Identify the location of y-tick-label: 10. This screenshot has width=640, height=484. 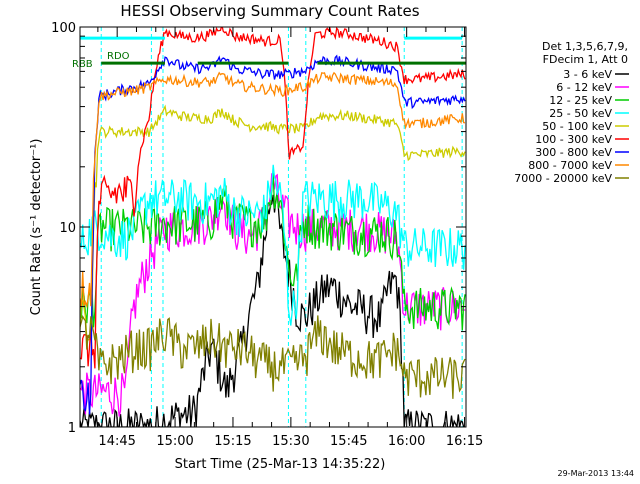
(67, 228).